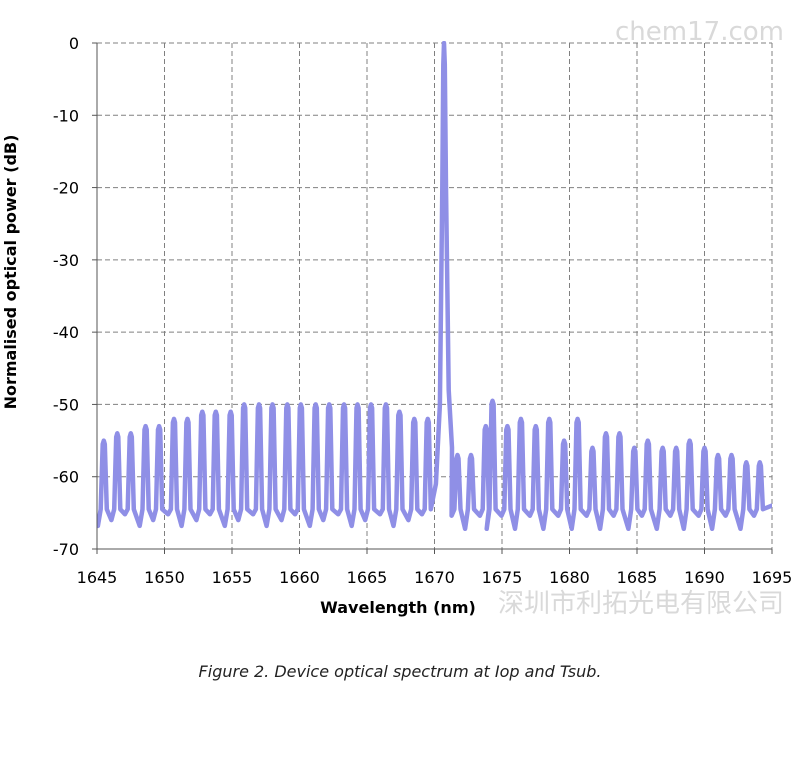  Describe the element at coordinates (66, 115) in the screenshot. I see `y-tick-label: -10` at that location.